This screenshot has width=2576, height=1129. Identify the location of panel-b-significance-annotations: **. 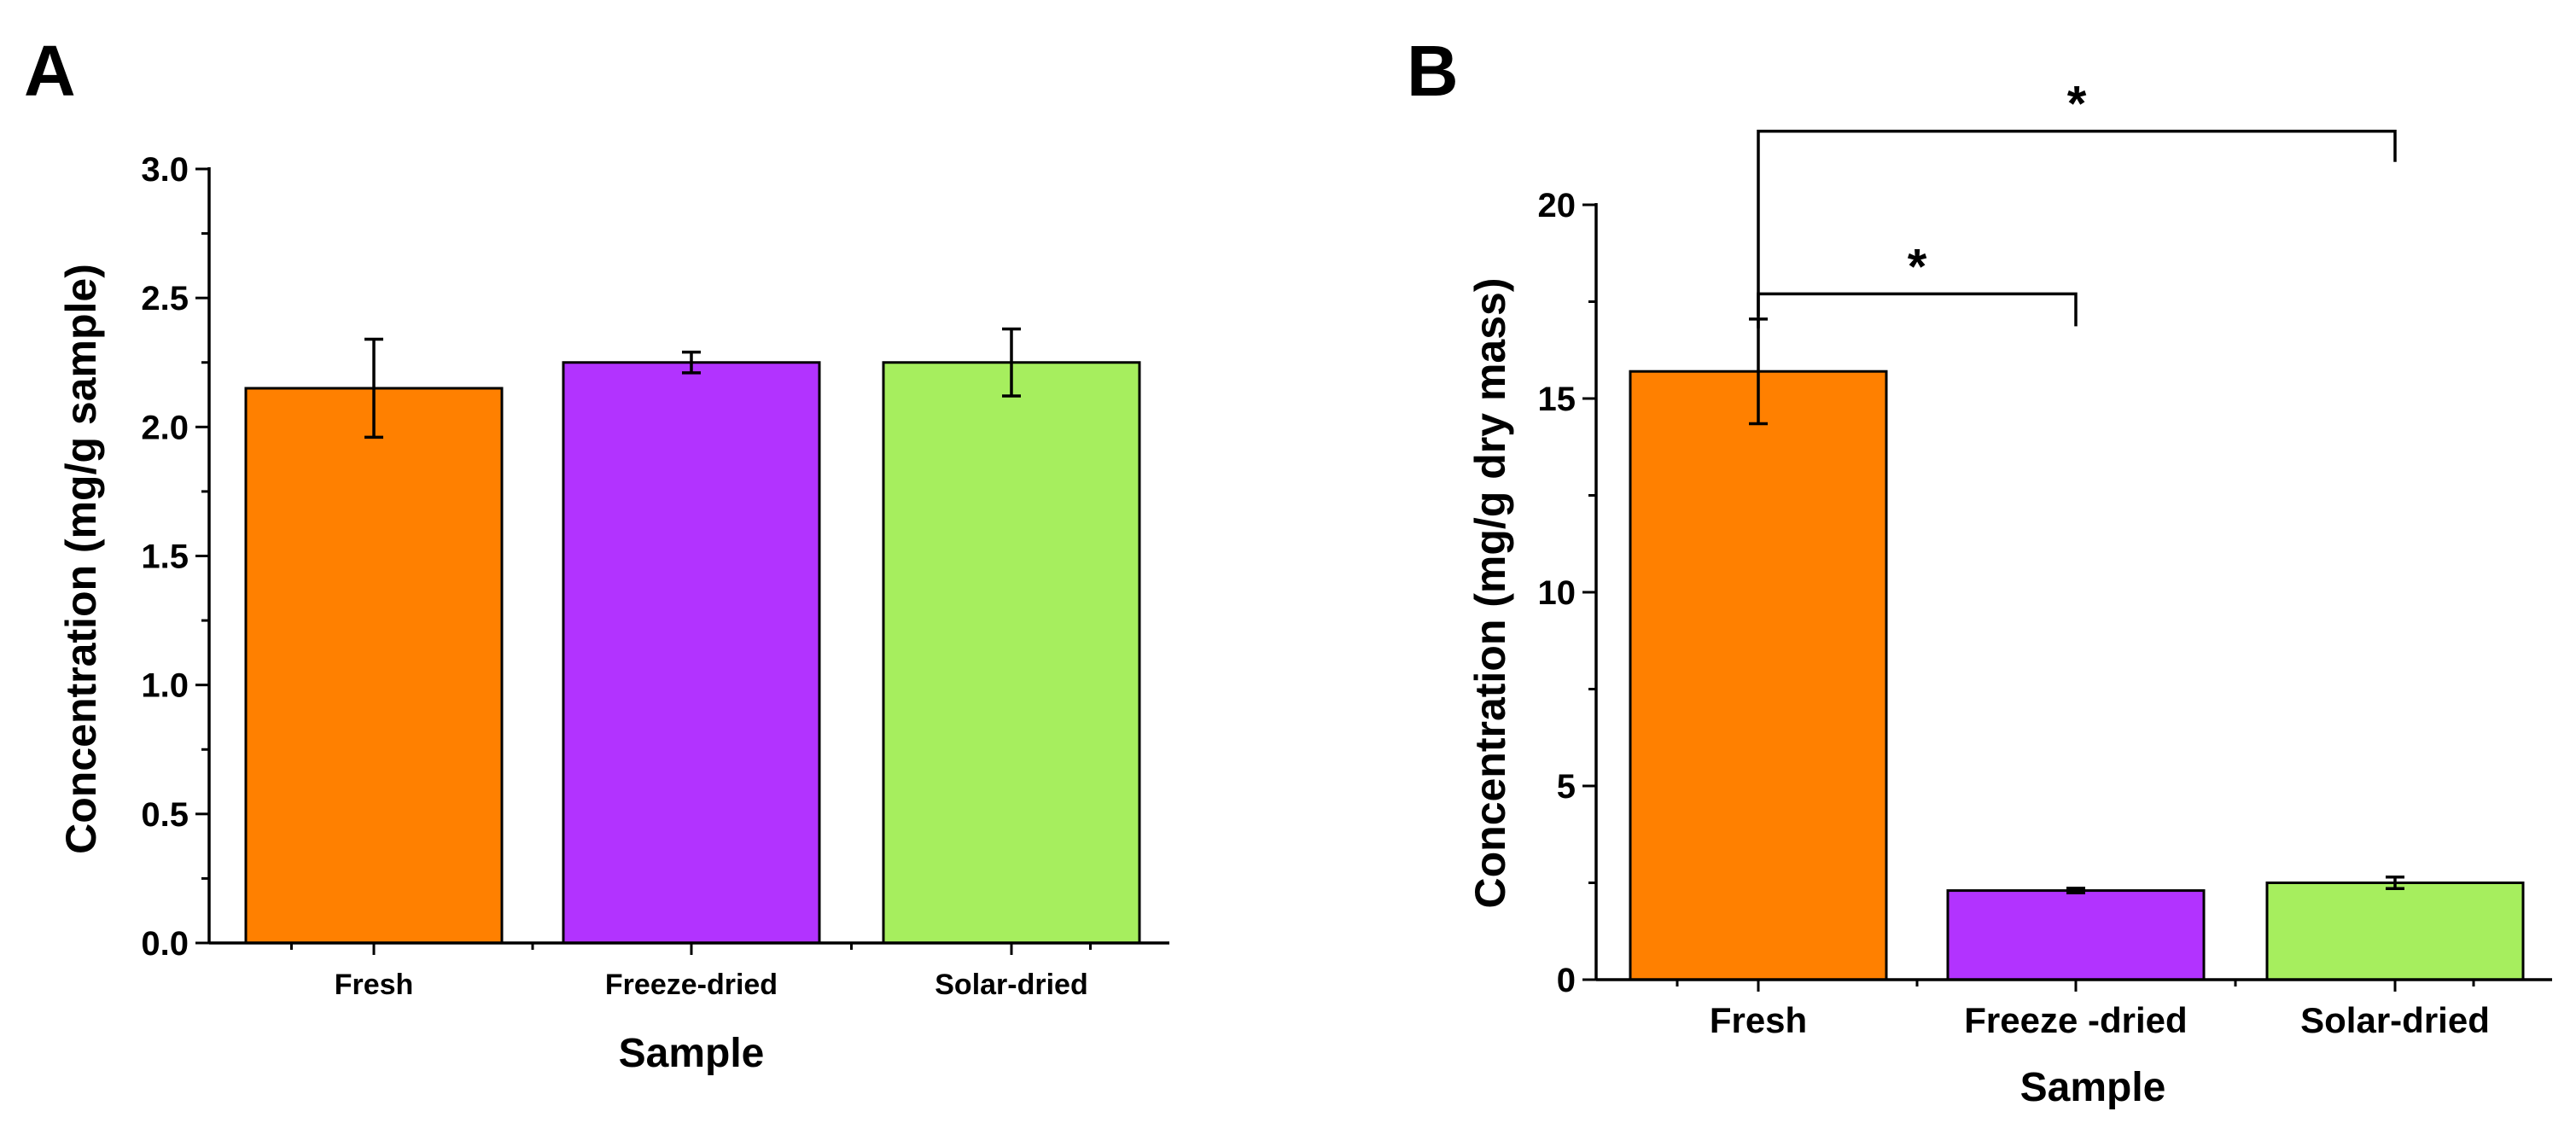
(2077, 203).